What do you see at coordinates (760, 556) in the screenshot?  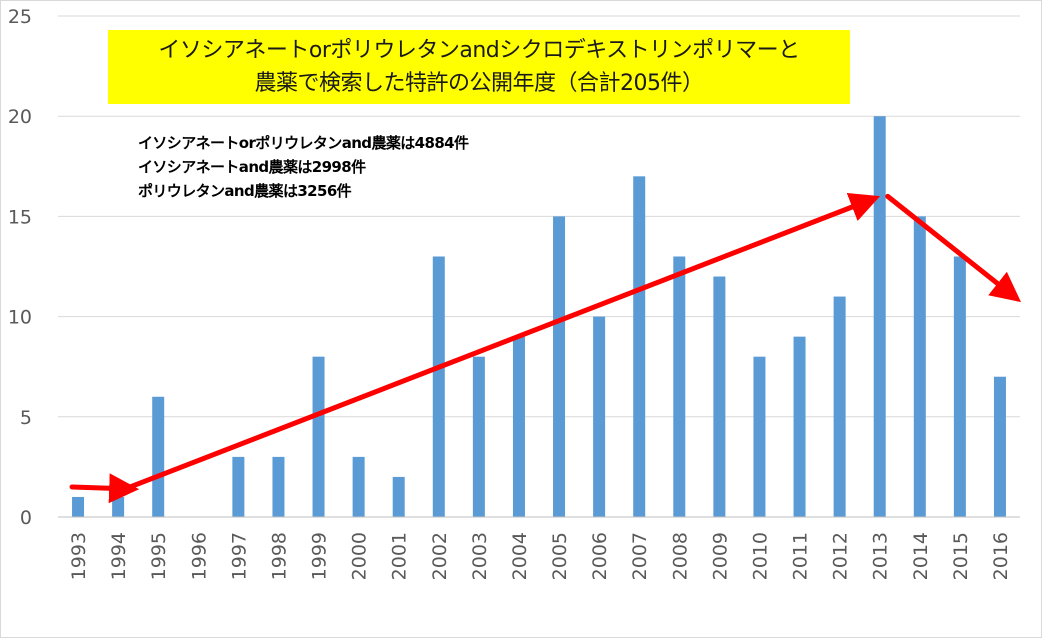 I see `x-tick-label: 2010` at bounding box center [760, 556].